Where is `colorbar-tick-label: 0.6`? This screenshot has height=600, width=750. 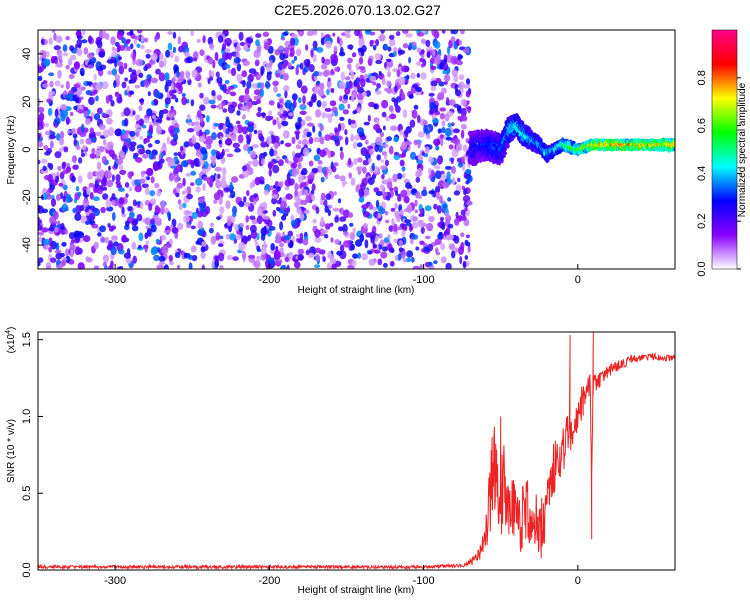 colorbar-tick-label: 0.6 is located at coordinates (702, 125).